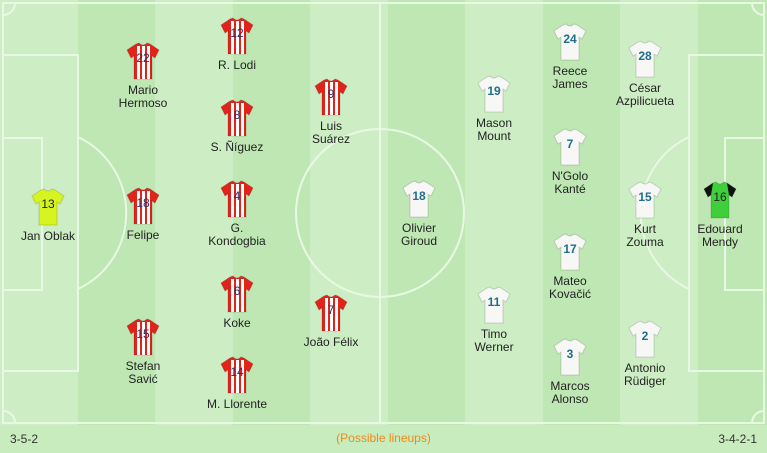 Image resolution: width=767 pixels, height=453 pixels. I want to click on shirt-icon: 2, so click(645, 340).